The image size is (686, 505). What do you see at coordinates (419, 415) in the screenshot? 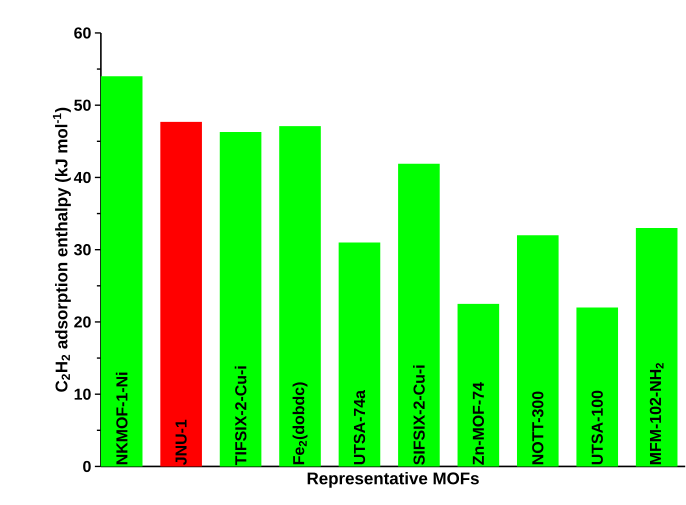
I see `x-tick-label: SIFSIX-2-Cu-i` at bounding box center [419, 415].